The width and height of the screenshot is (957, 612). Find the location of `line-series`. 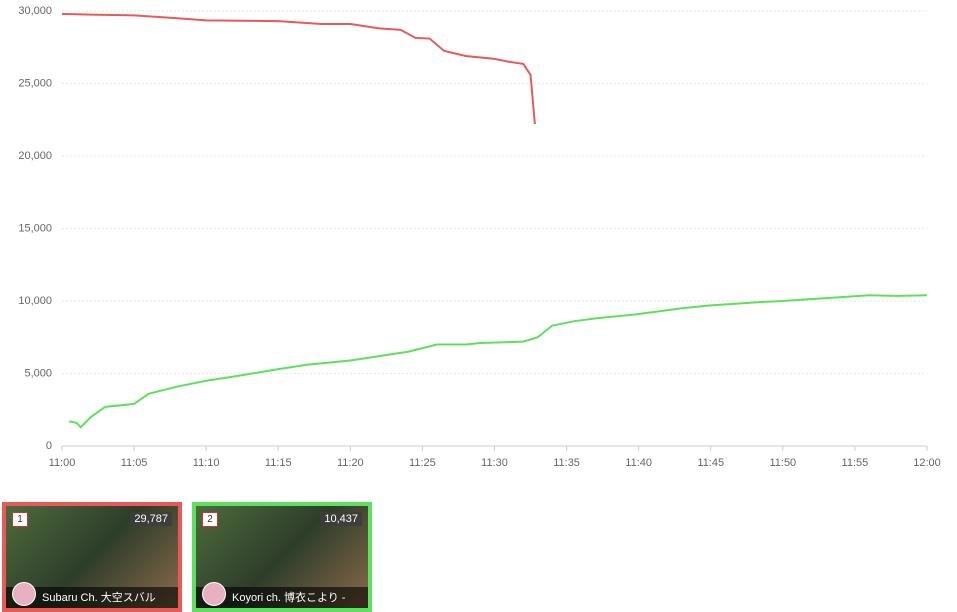

line-series is located at coordinates (298, 68).